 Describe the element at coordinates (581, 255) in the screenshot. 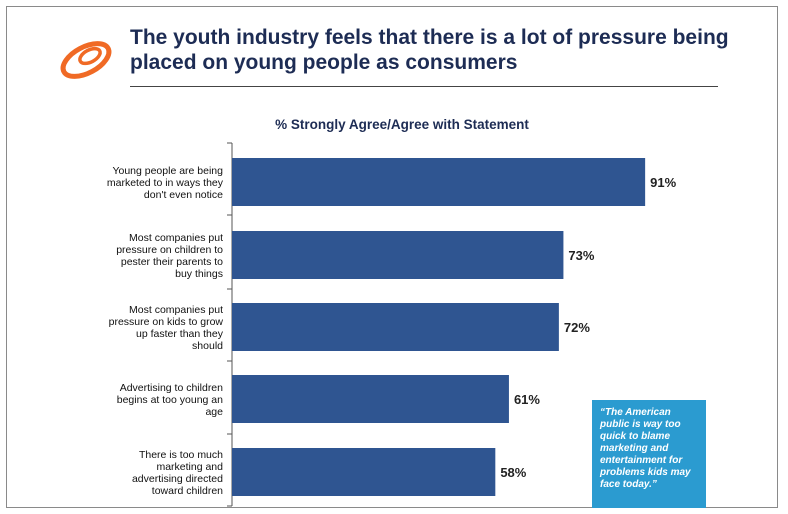

I see `data-label: 73%` at that location.